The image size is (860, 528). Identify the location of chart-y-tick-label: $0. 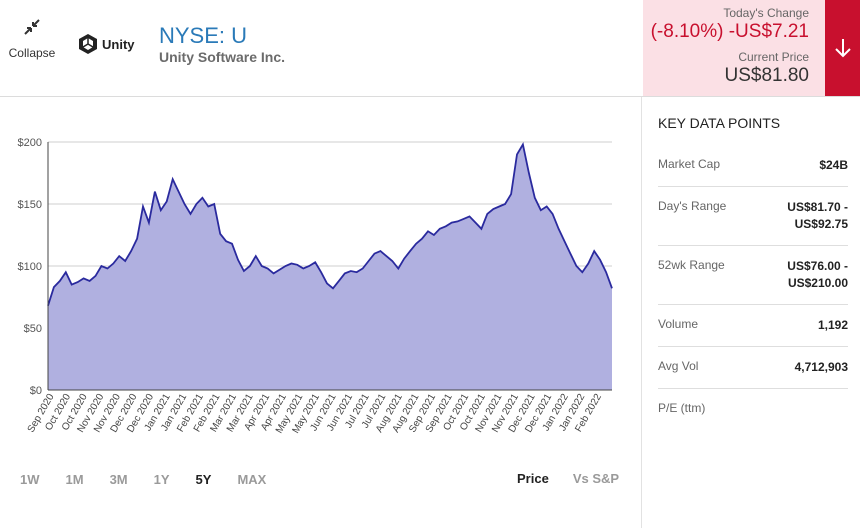
(36, 391).